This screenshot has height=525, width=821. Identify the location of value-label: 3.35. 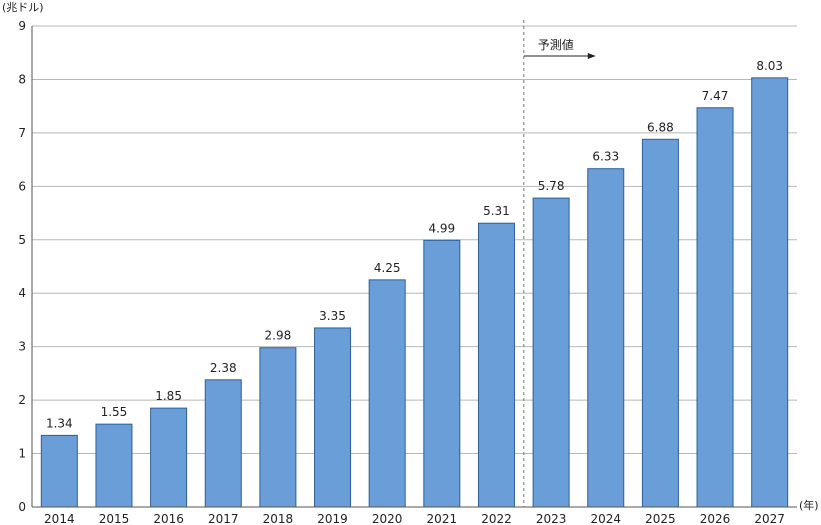
(332, 316).